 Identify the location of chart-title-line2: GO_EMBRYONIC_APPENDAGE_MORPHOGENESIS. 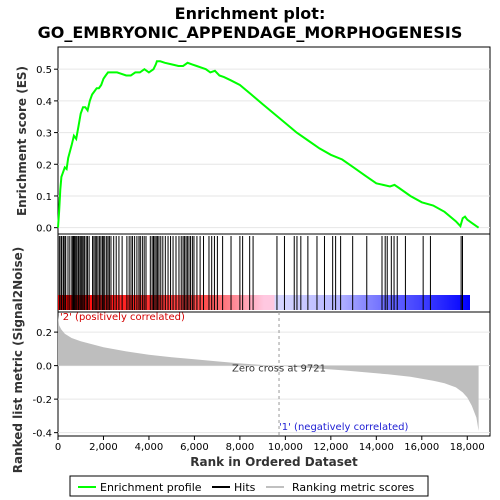
(250, 32).